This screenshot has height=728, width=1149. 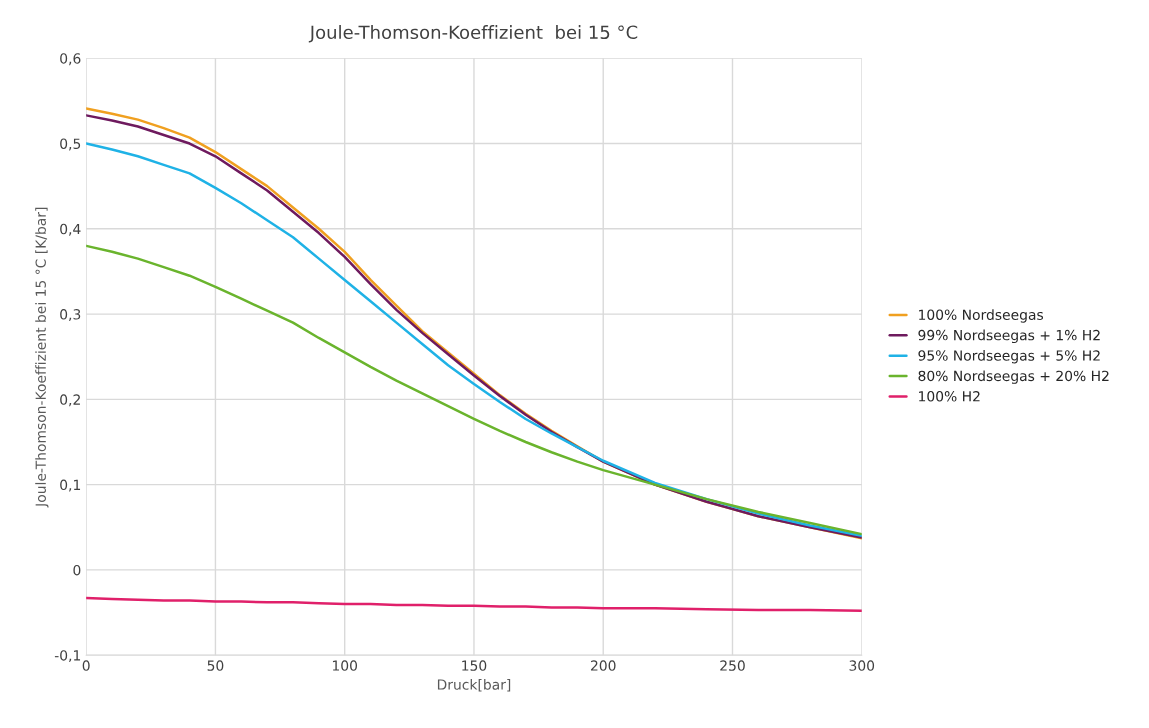 I want to click on x-tick-label: 0, so click(x=86, y=665).